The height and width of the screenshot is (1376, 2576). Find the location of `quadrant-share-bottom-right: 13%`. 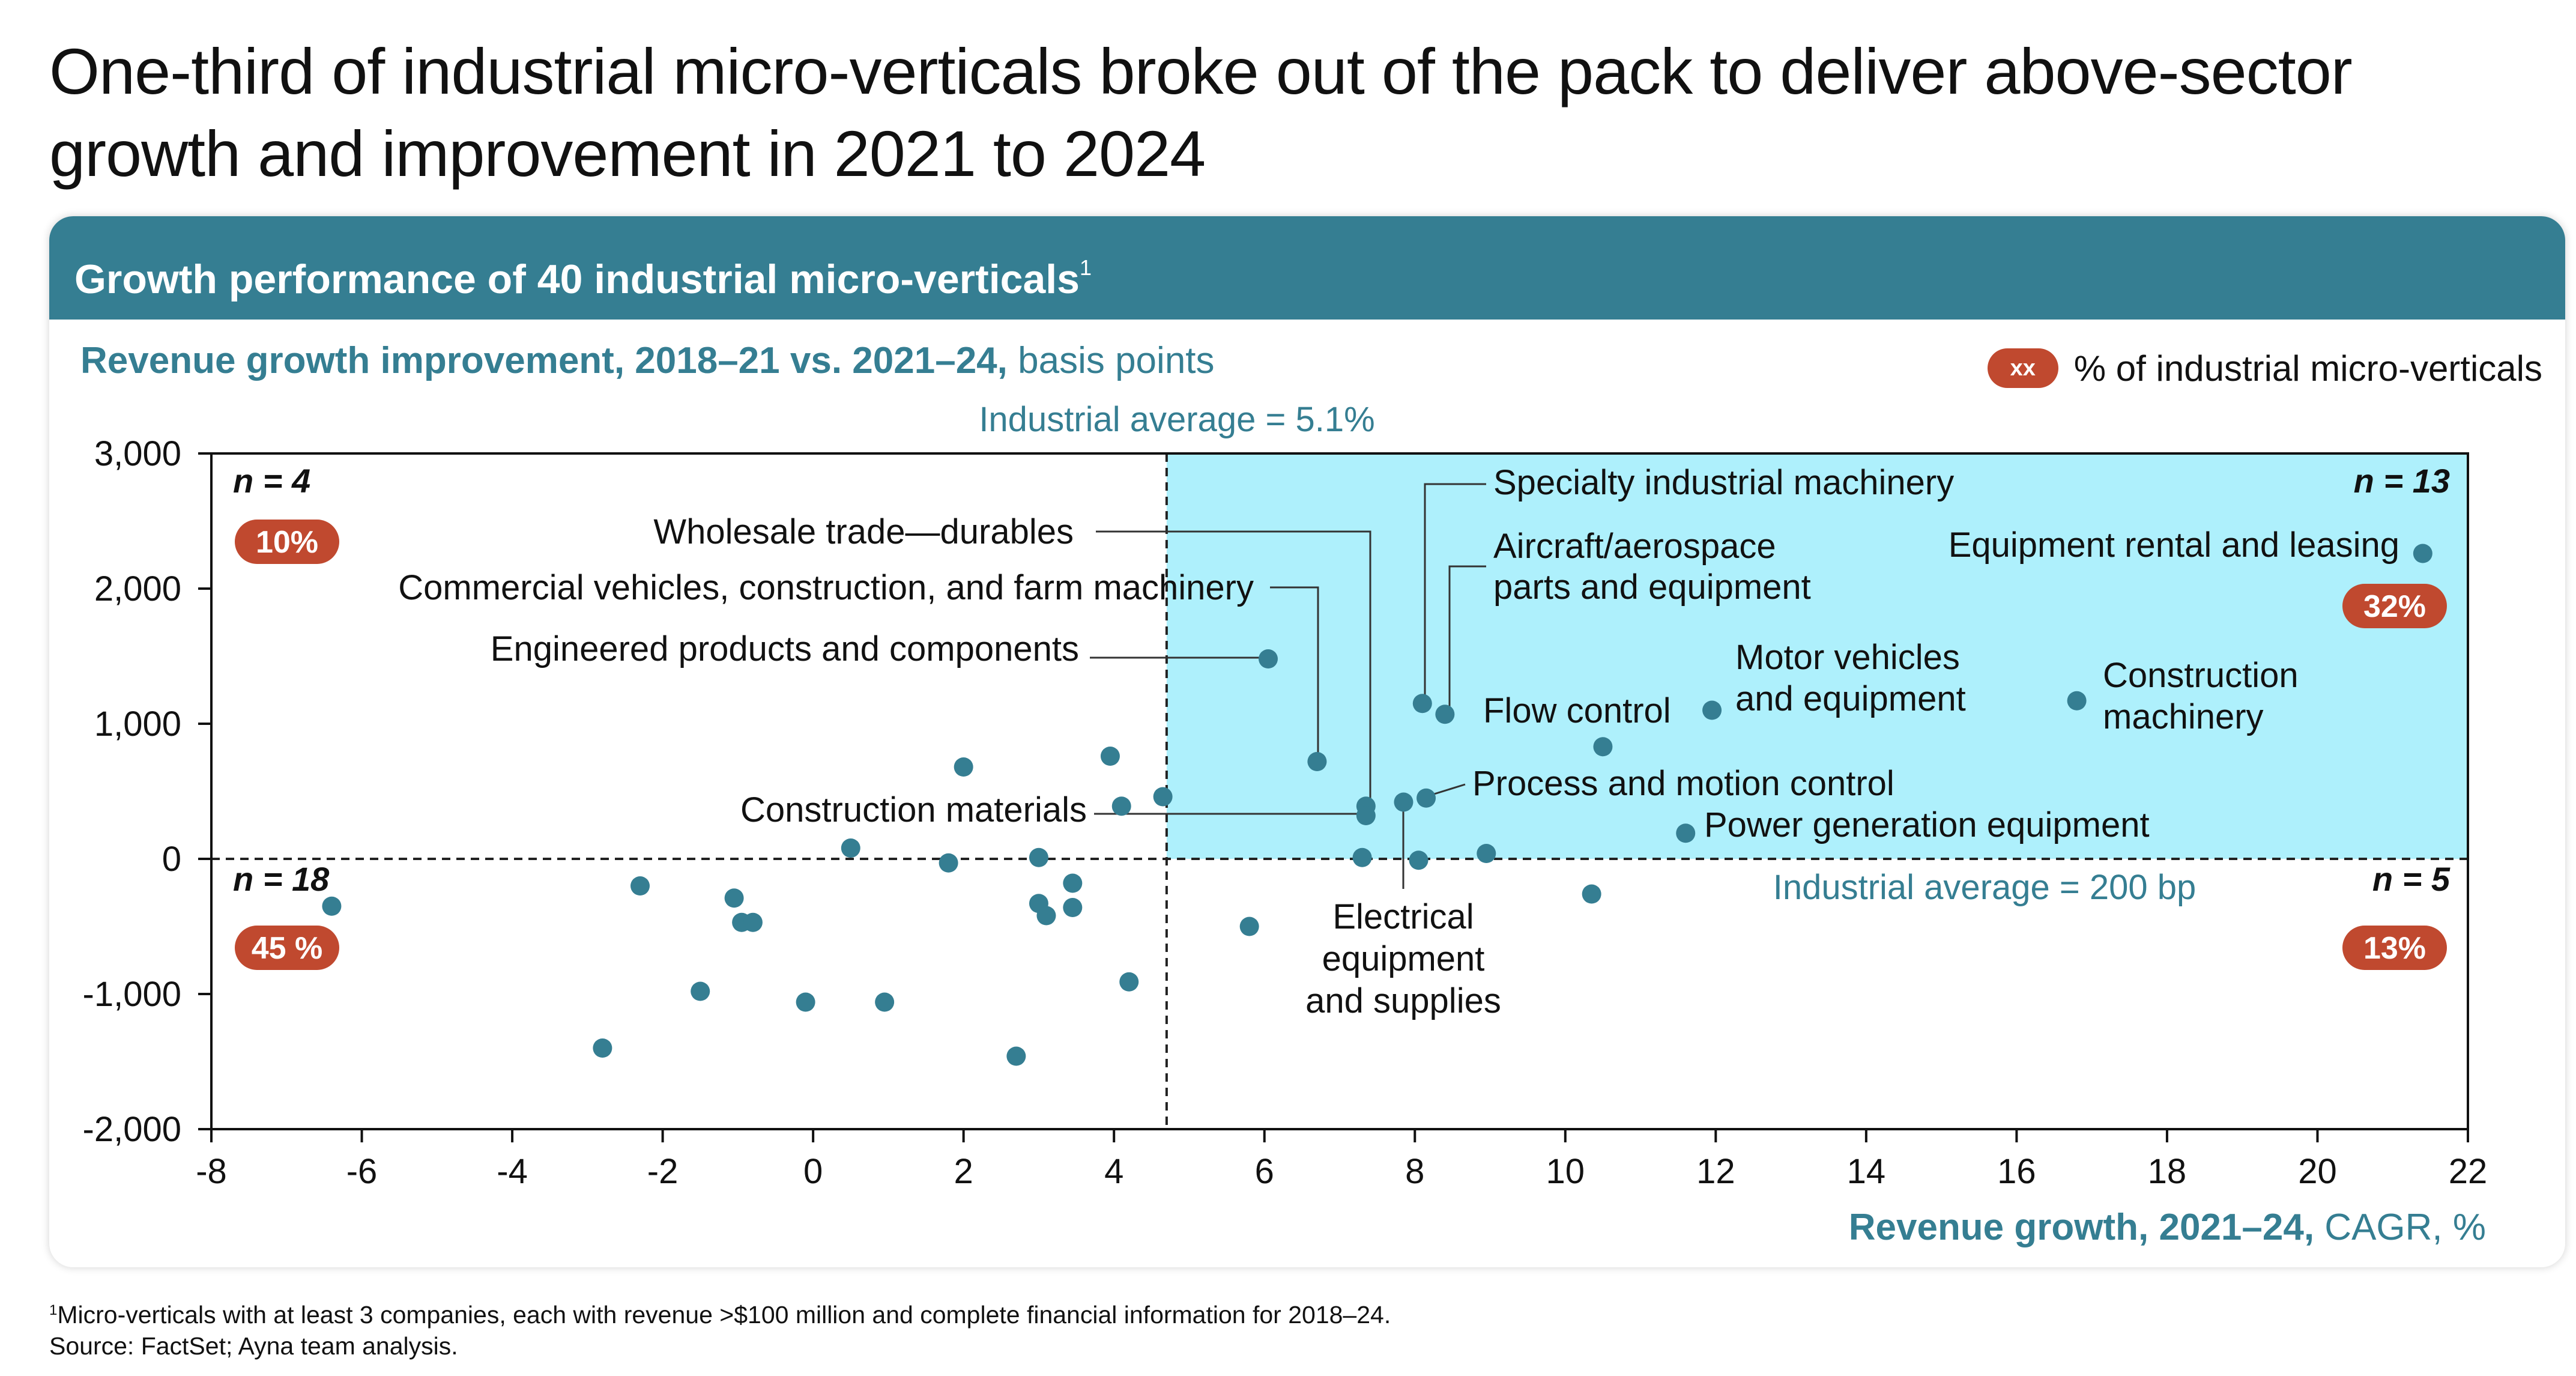

quadrant-share-bottom-right: 13% is located at coordinates (2394, 948).